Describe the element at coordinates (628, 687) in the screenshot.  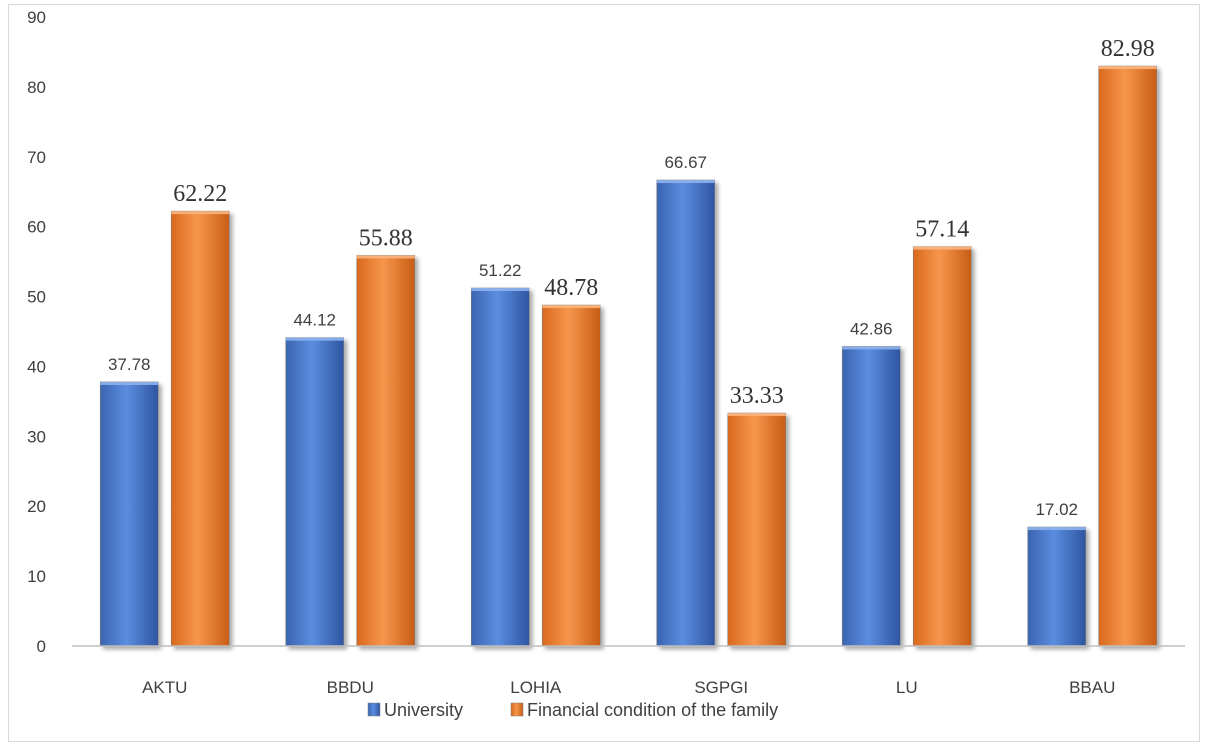
I see `x-axis: AKTU BBDU LOHIA SGPGI LU BBAU` at that location.